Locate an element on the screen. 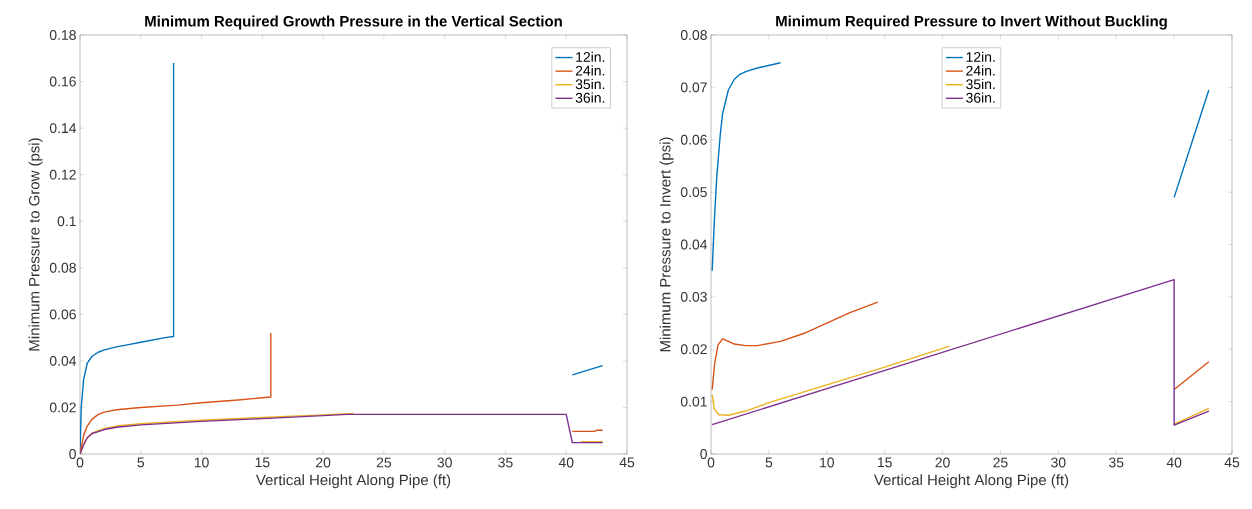  y-tick-label: 0.1 is located at coordinates (66, 221).